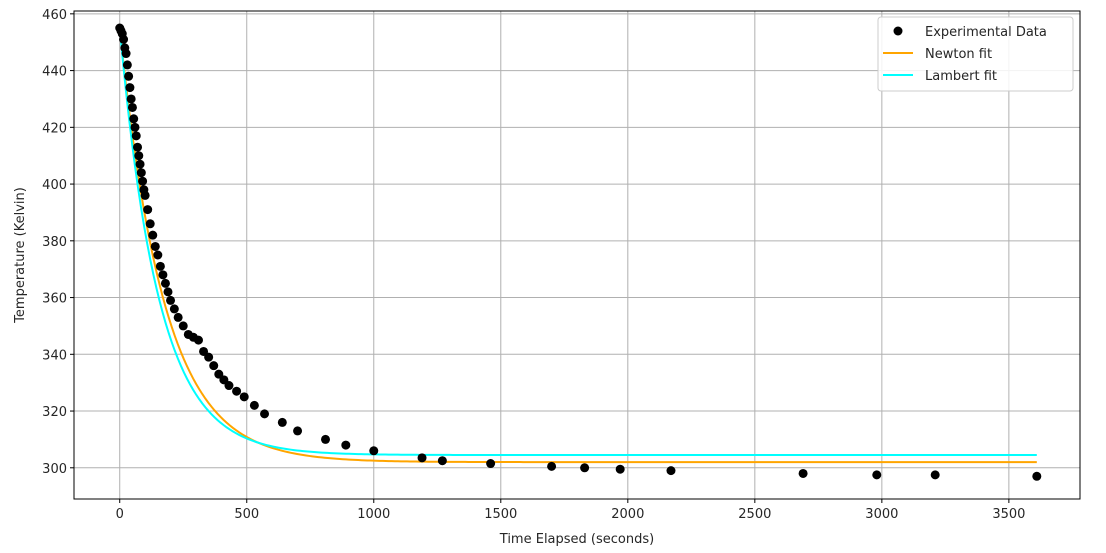  I want to click on legend-label-newton: Newton fit, so click(958, 54).